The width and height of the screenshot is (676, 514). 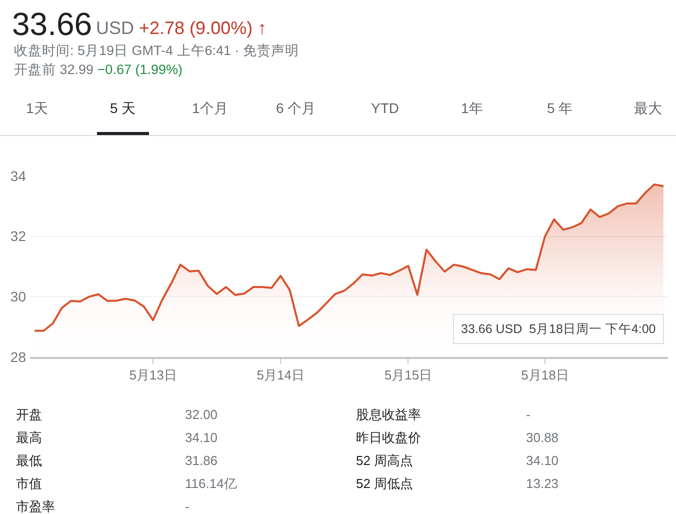 What do you see at coordinates (385, 483) in the screenshot?
I see `text: 52 周低点` at bounding box center [385, 483].